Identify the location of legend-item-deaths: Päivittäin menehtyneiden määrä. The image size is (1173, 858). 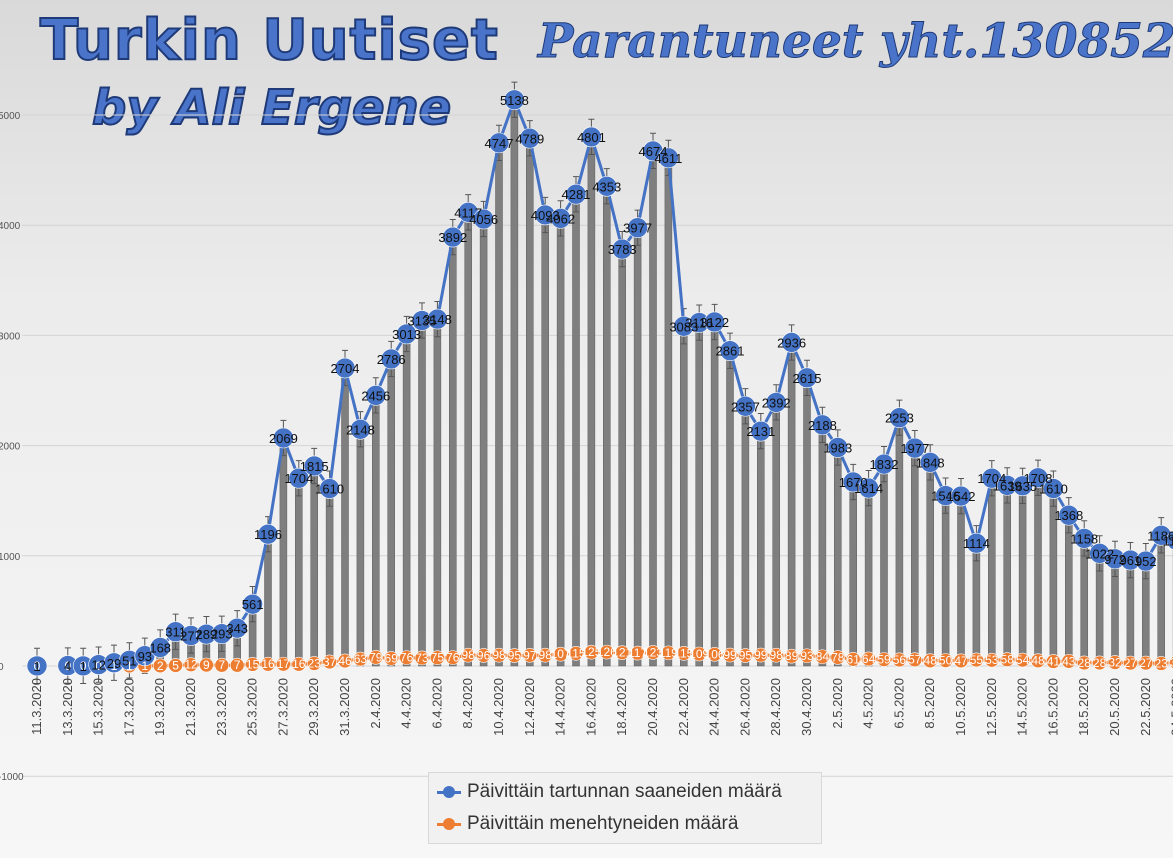
(587, 824).